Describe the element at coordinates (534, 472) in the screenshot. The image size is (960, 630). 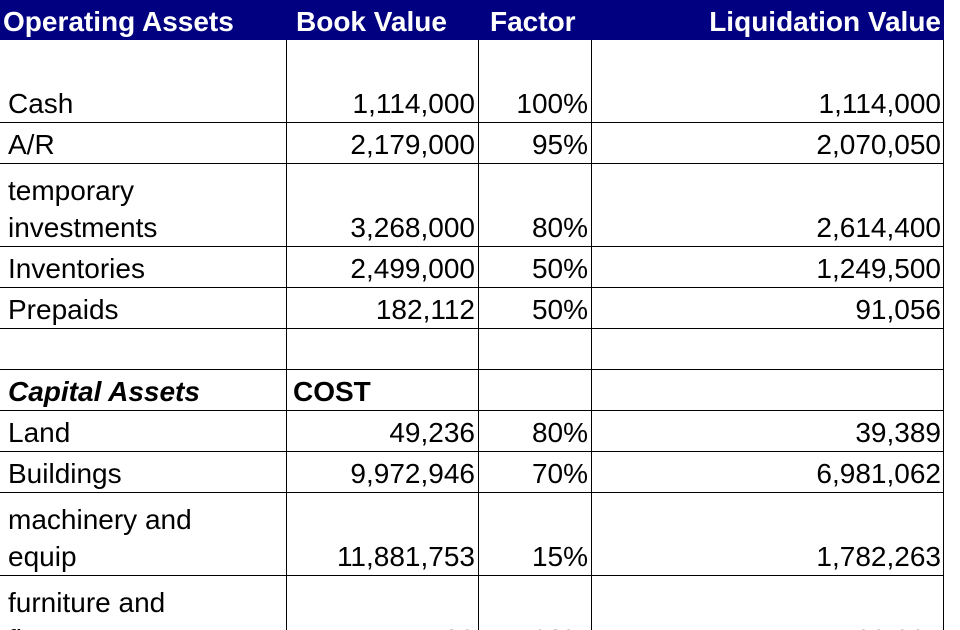
I see `cell-factor: 70%` at that location.